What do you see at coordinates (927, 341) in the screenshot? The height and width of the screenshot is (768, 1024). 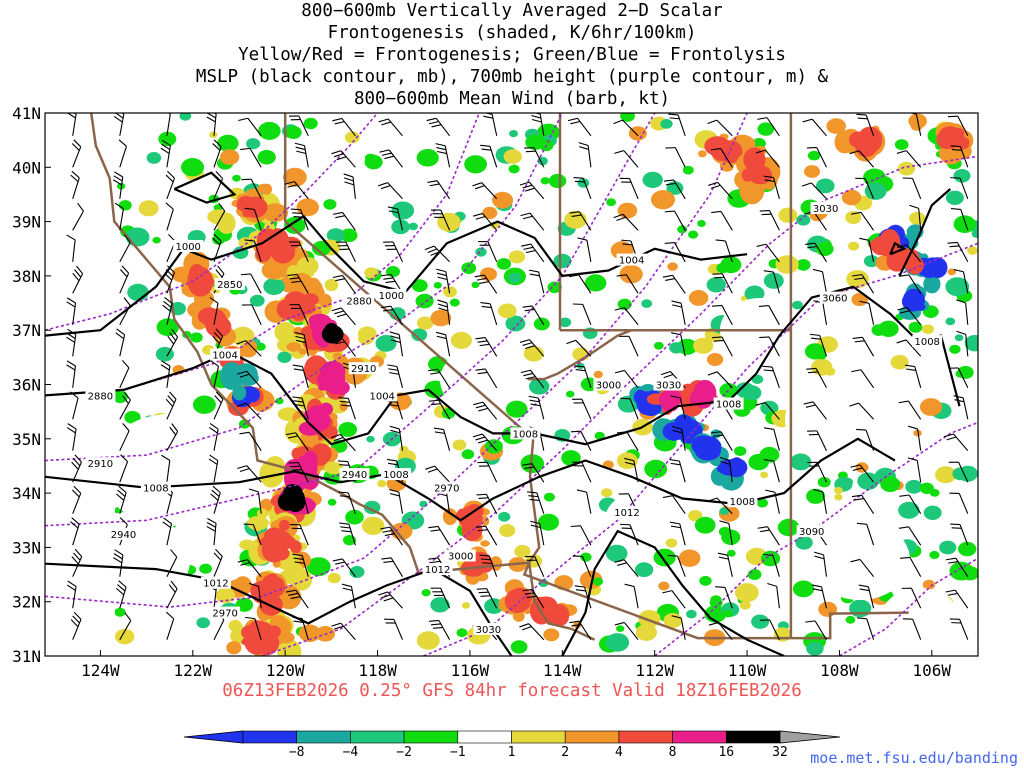 I see `contour-label-bg` at bounding box center [927, 341].